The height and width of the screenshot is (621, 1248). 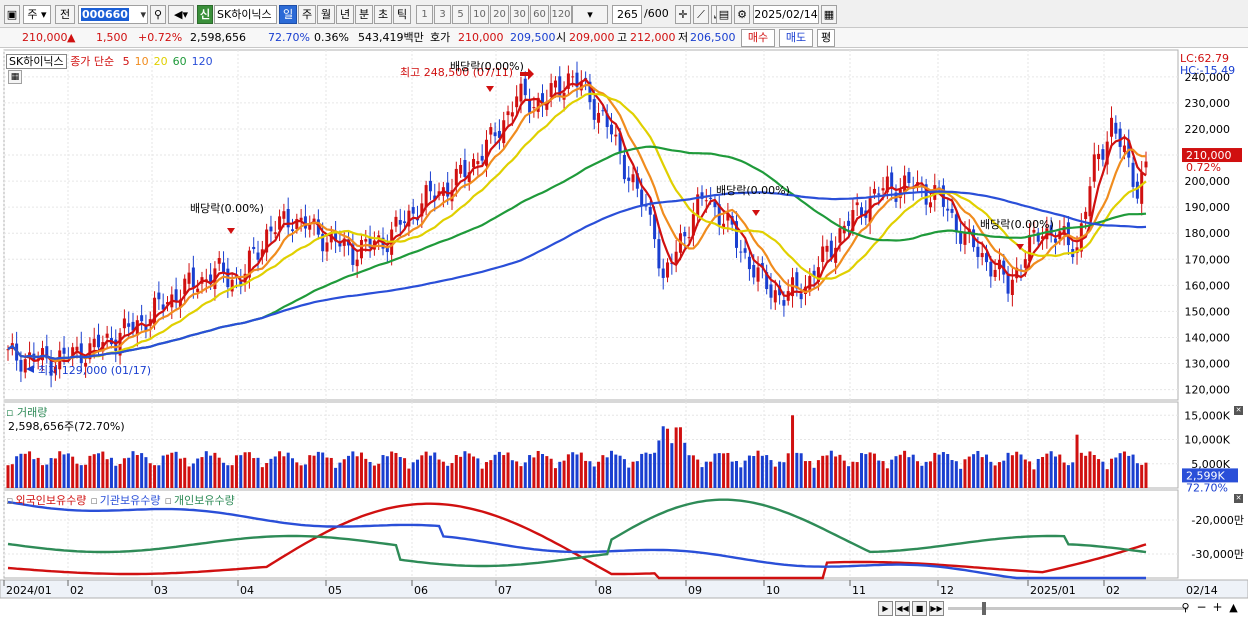 What do you see at coordinates (288, 14) in the screenshot?
I see `period-tab-0: 일` at bounding box center [288, 14].